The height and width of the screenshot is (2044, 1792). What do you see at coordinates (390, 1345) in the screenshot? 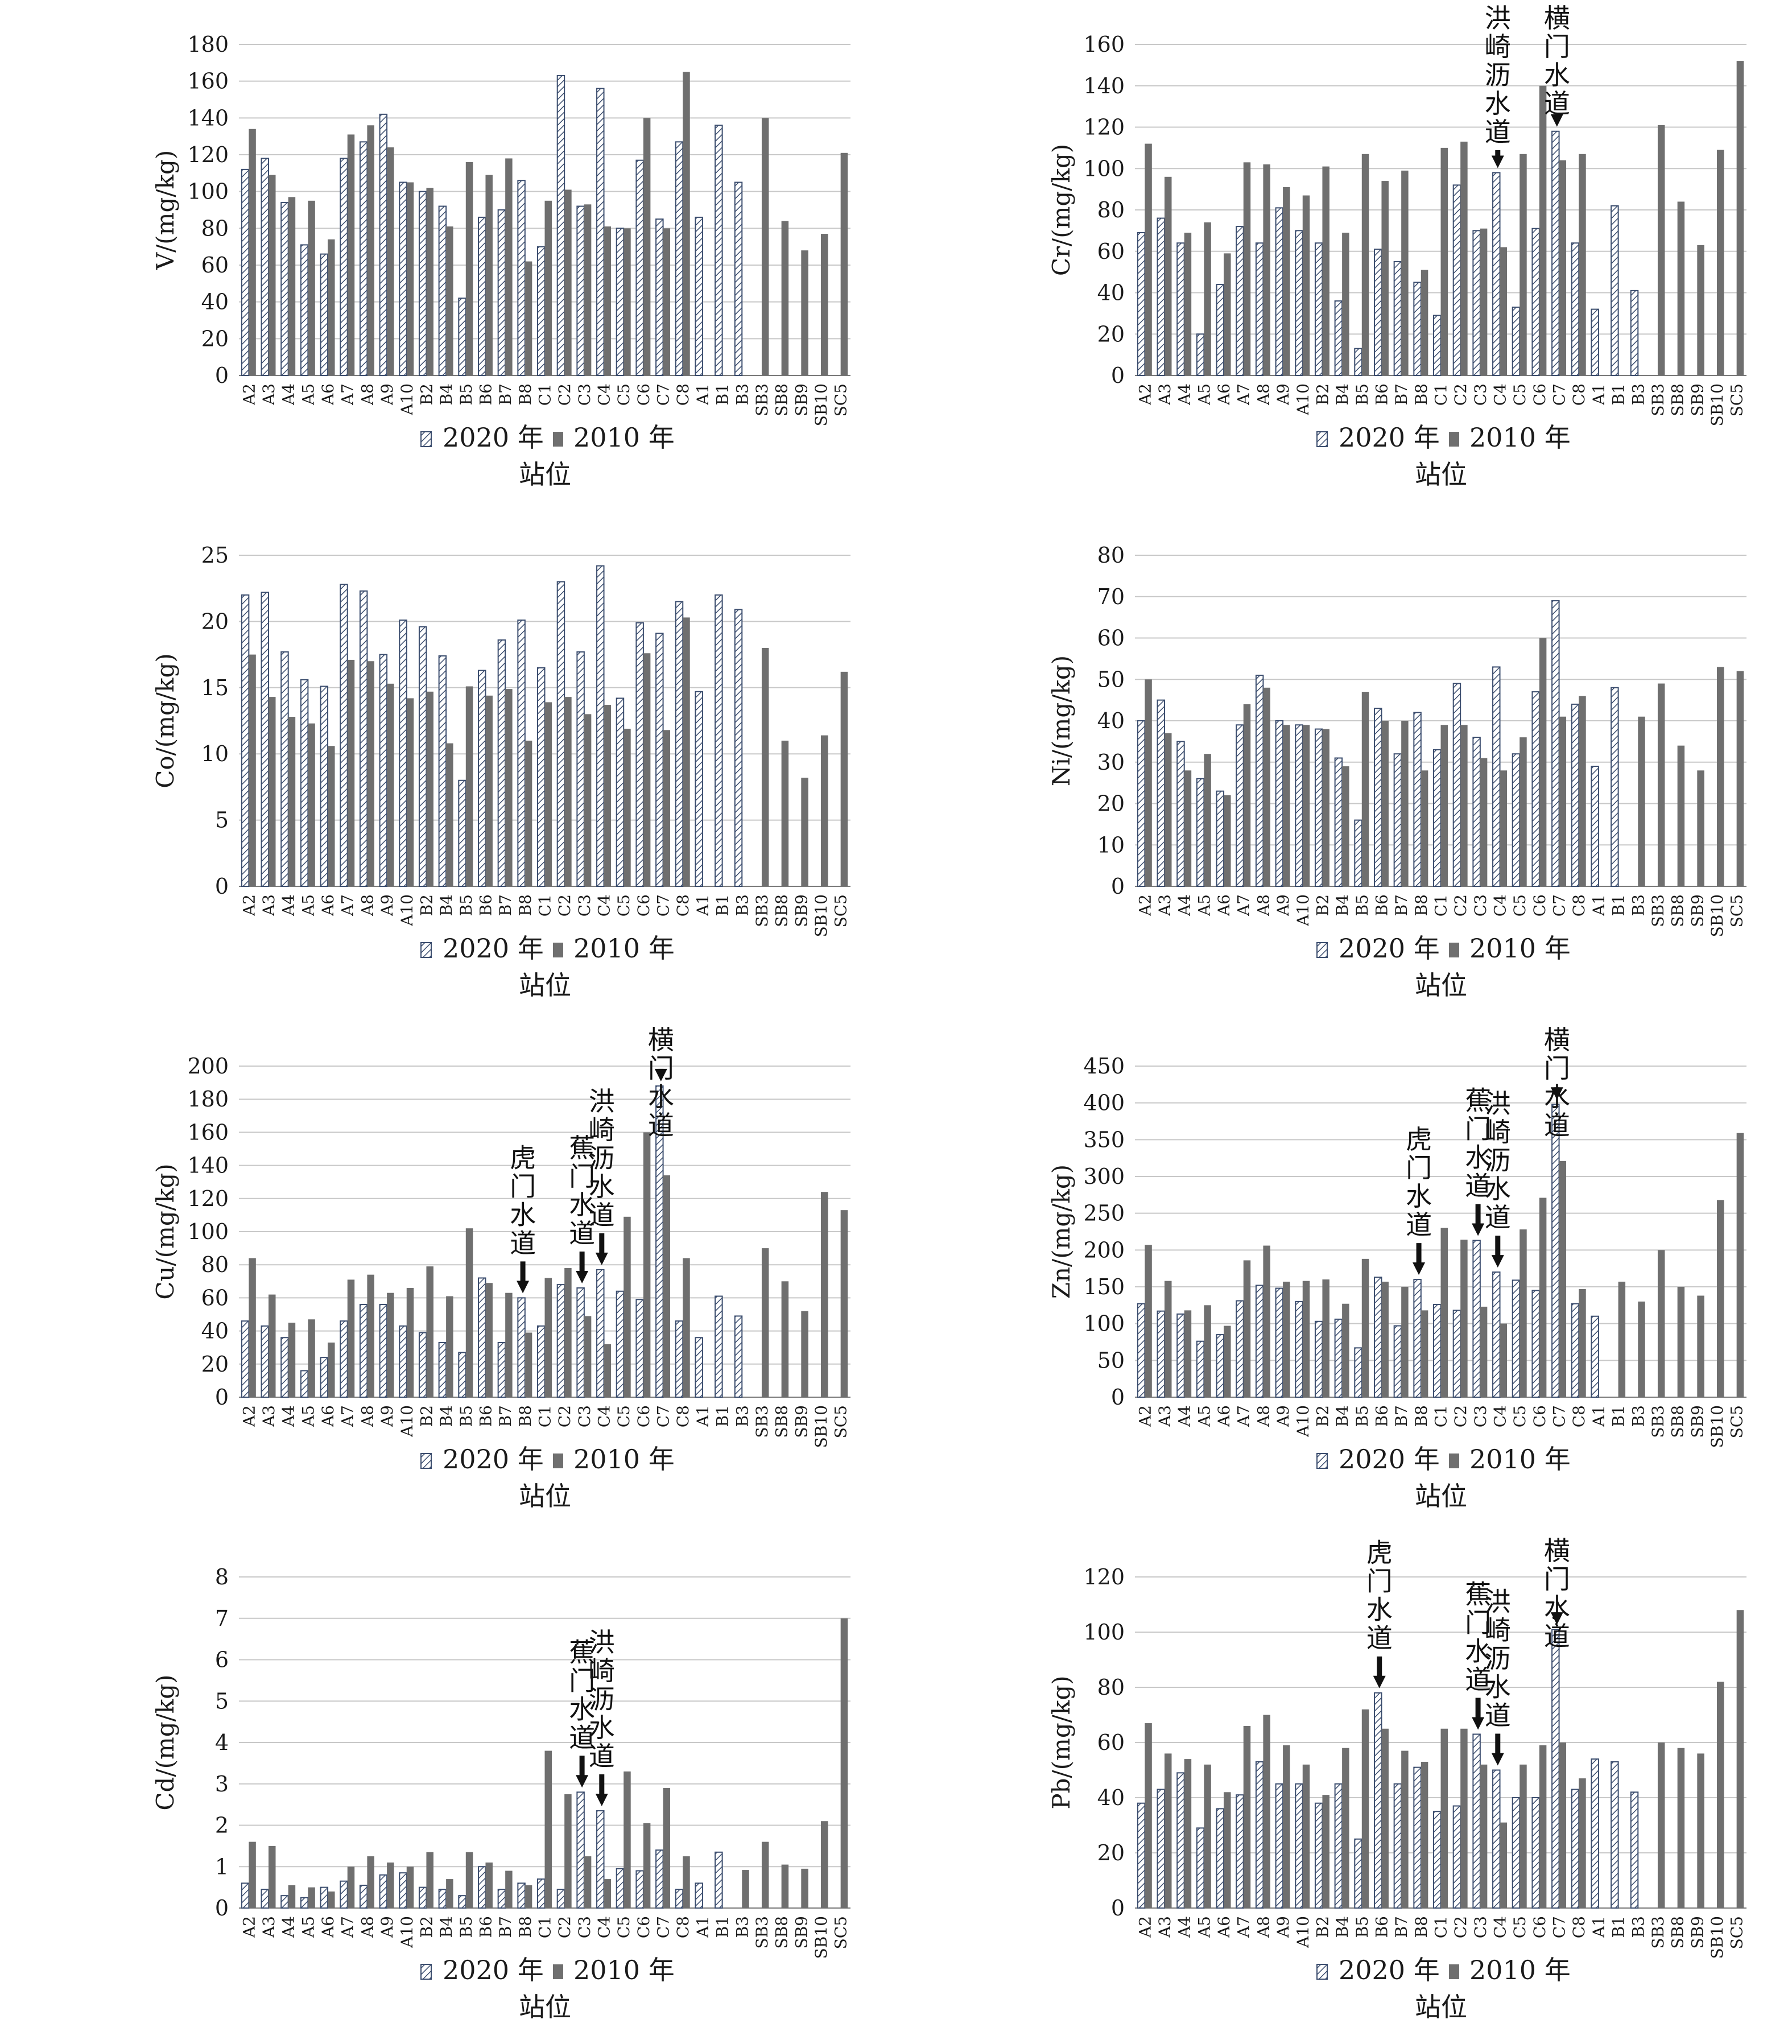
I see `bar-2010-a9` at bounding box center [390, 1345].